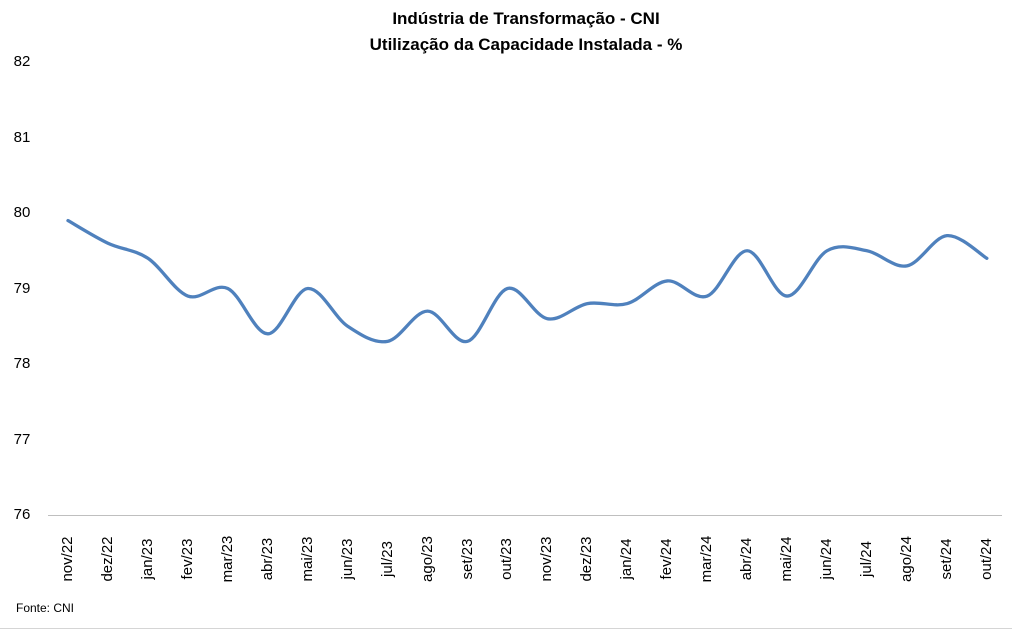 The height and width of the screenshot is (630, 1012). What do you see at coordinates (526, 44) in the screenshot?
I see `chart-title-line2: Utilização da Capacidade Instalada - %` at bounding box center [526, 44].